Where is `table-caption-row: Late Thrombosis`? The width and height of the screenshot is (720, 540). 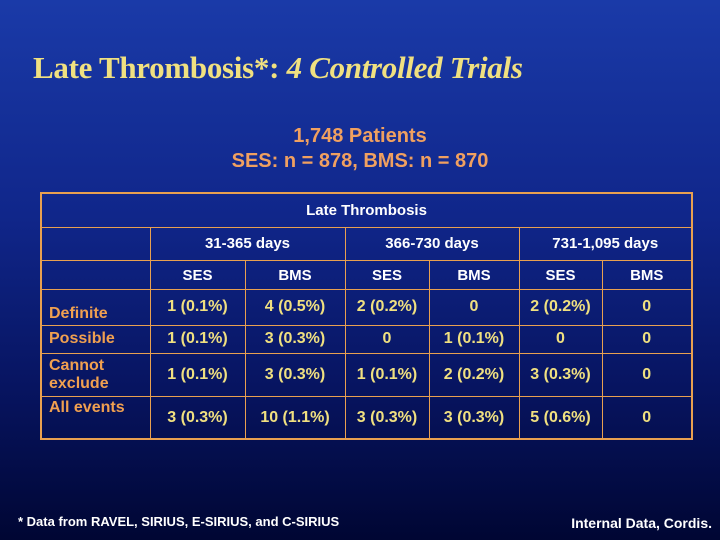
table-caption-row: Late Thrombosis is located at coordinates (366, 210).